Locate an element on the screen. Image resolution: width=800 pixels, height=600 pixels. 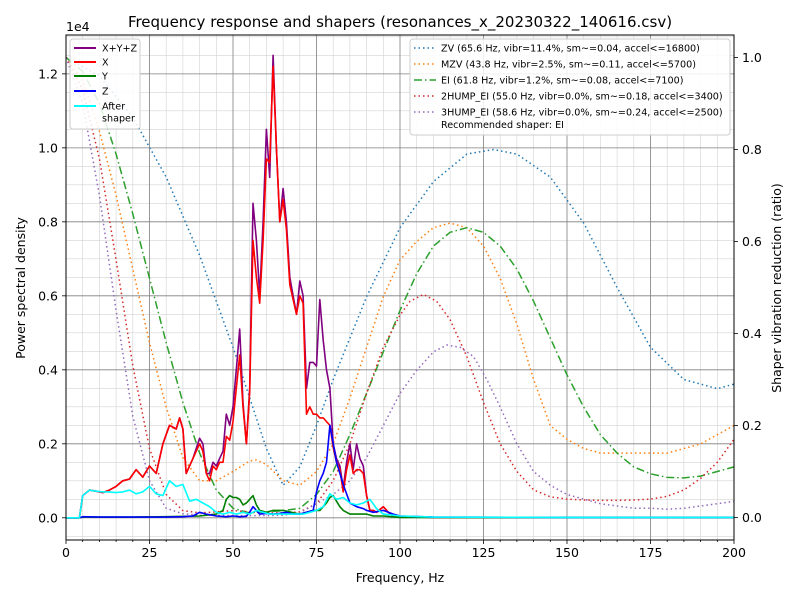
y-axis-ticks: 0.0 0.2 0.4 0.6 0.8 1.0 1.2 is located at coordinates (52, 295).